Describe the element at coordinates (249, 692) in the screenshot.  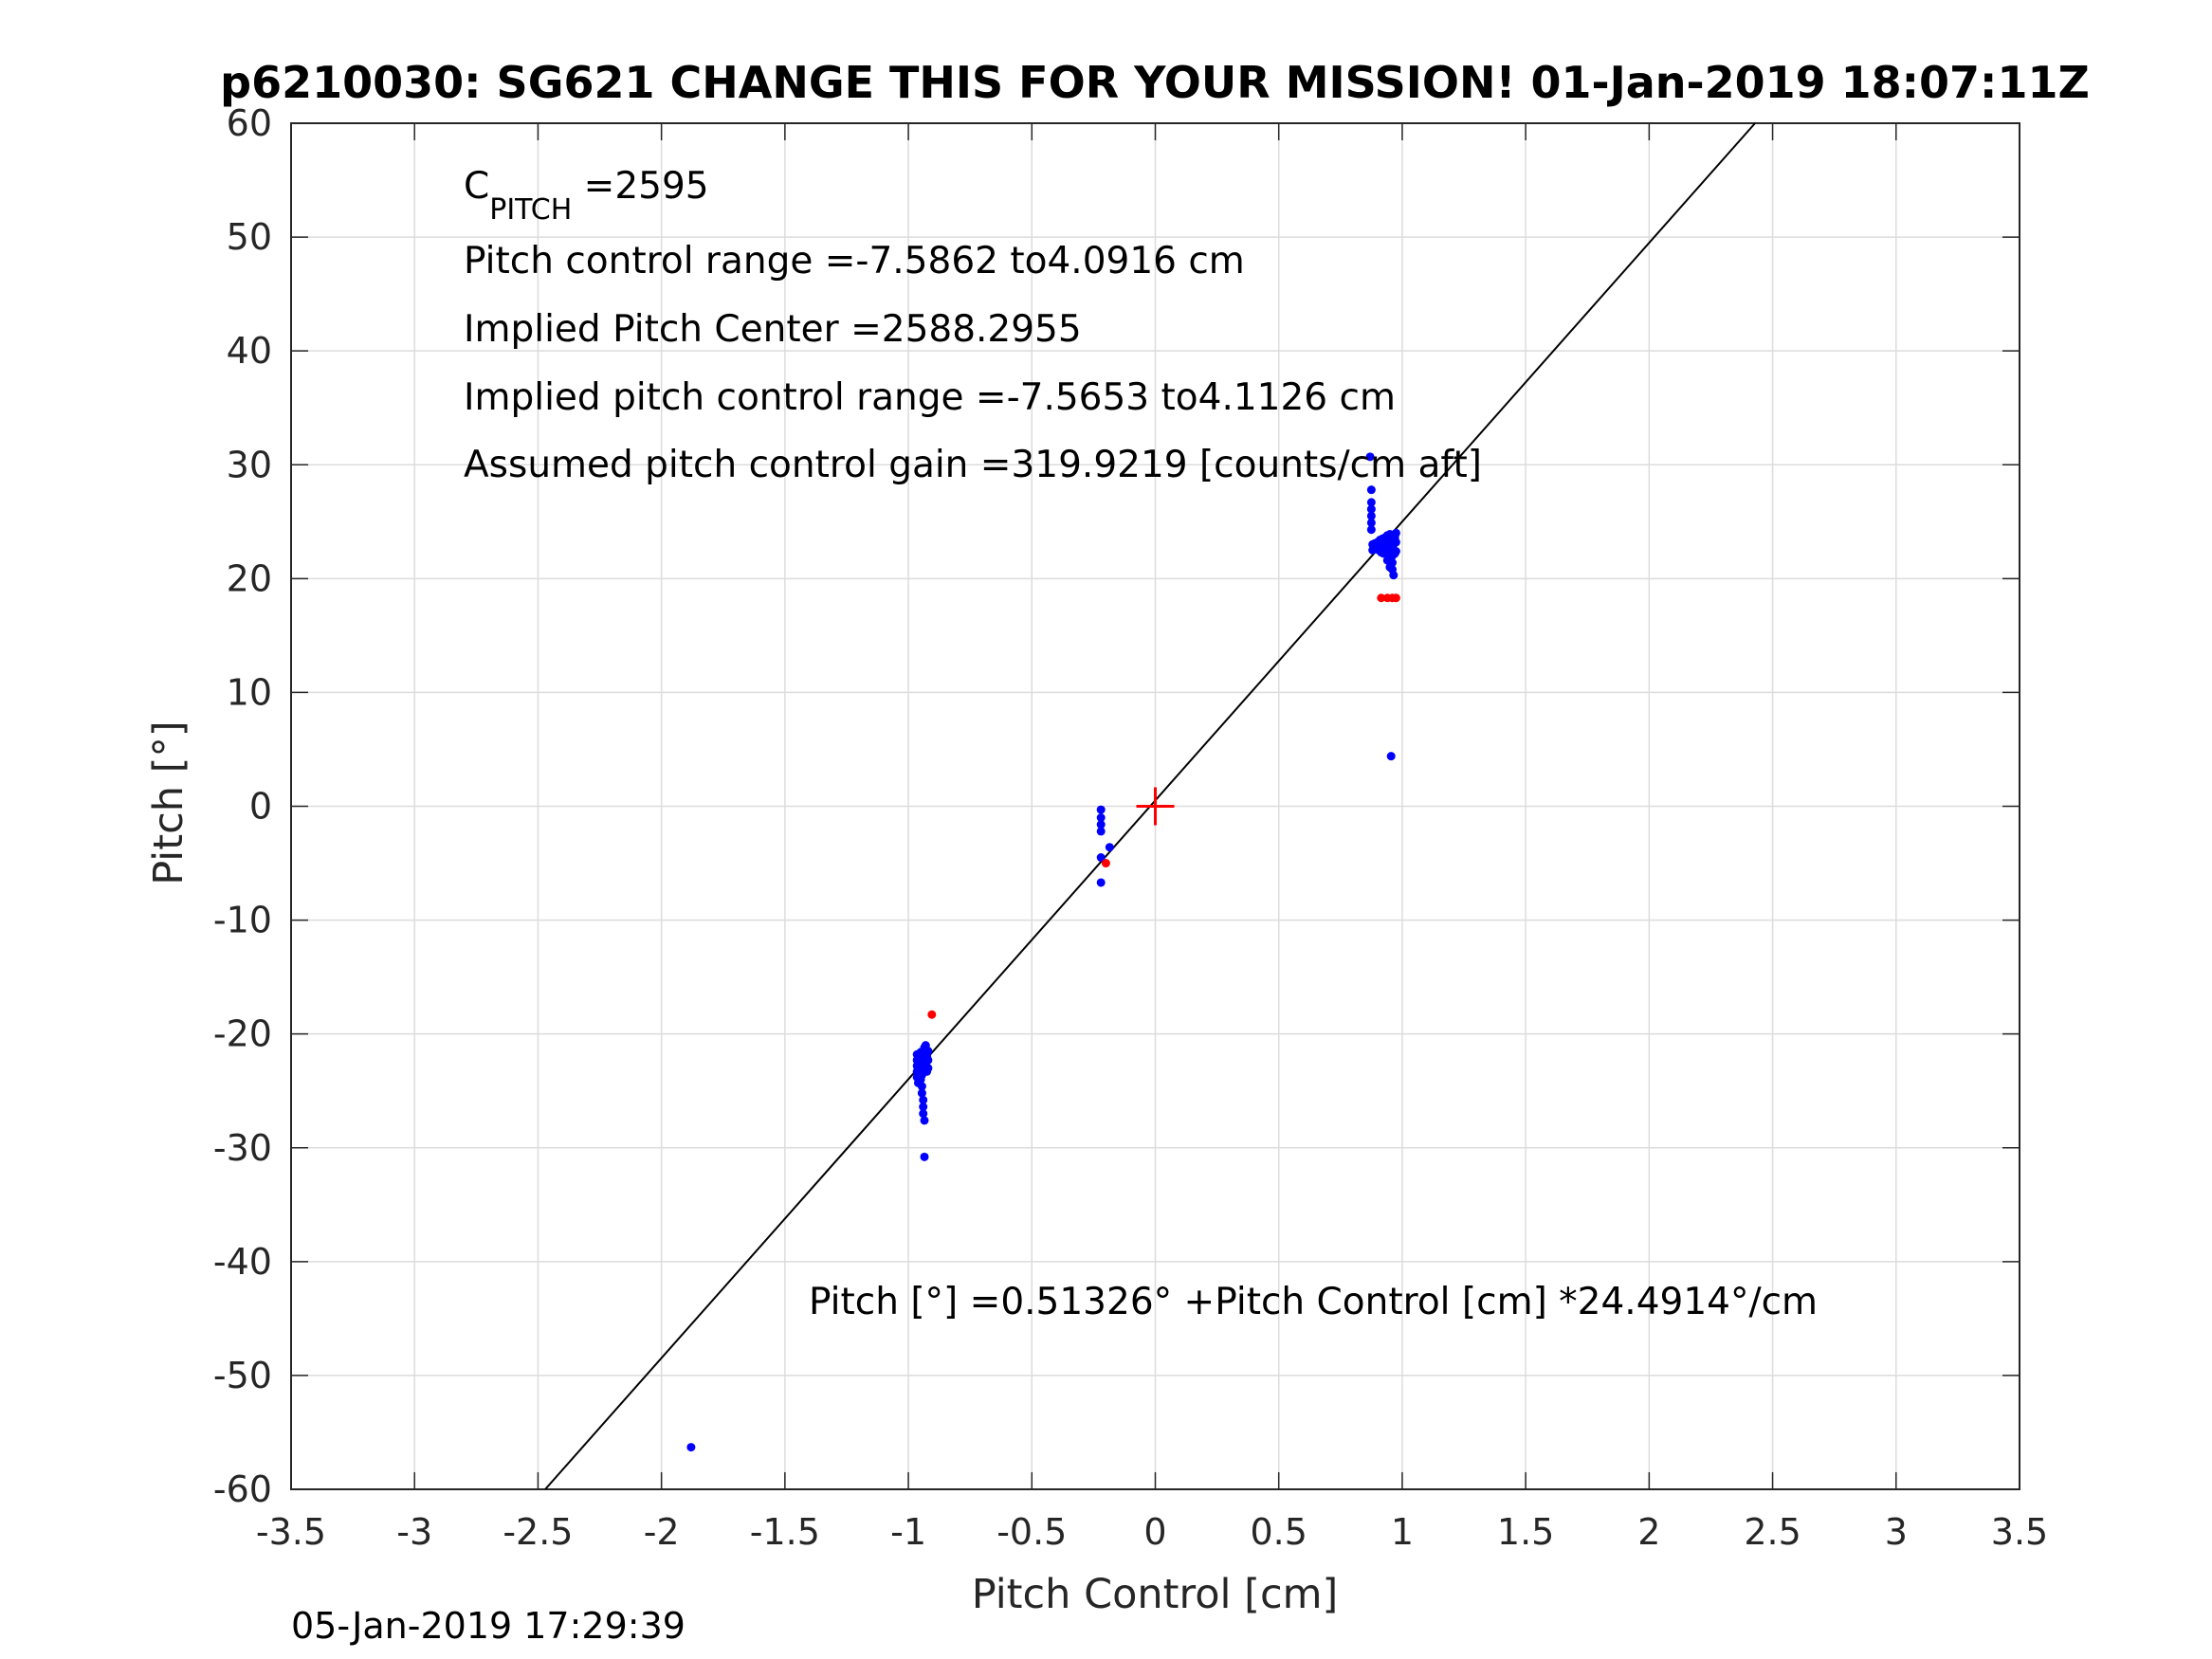
I see `y-tick-label: 10` at that location.